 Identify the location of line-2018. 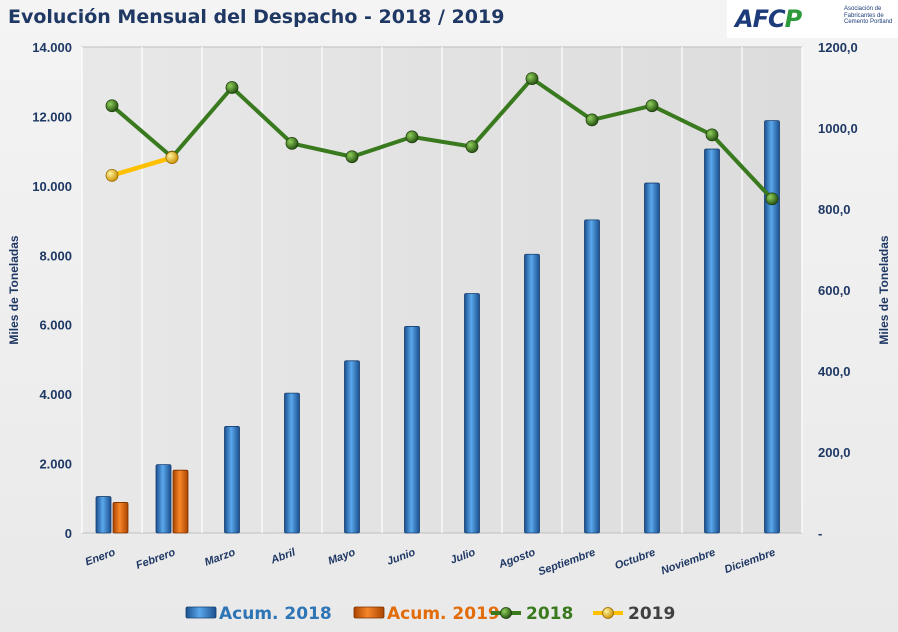
(442, 138).